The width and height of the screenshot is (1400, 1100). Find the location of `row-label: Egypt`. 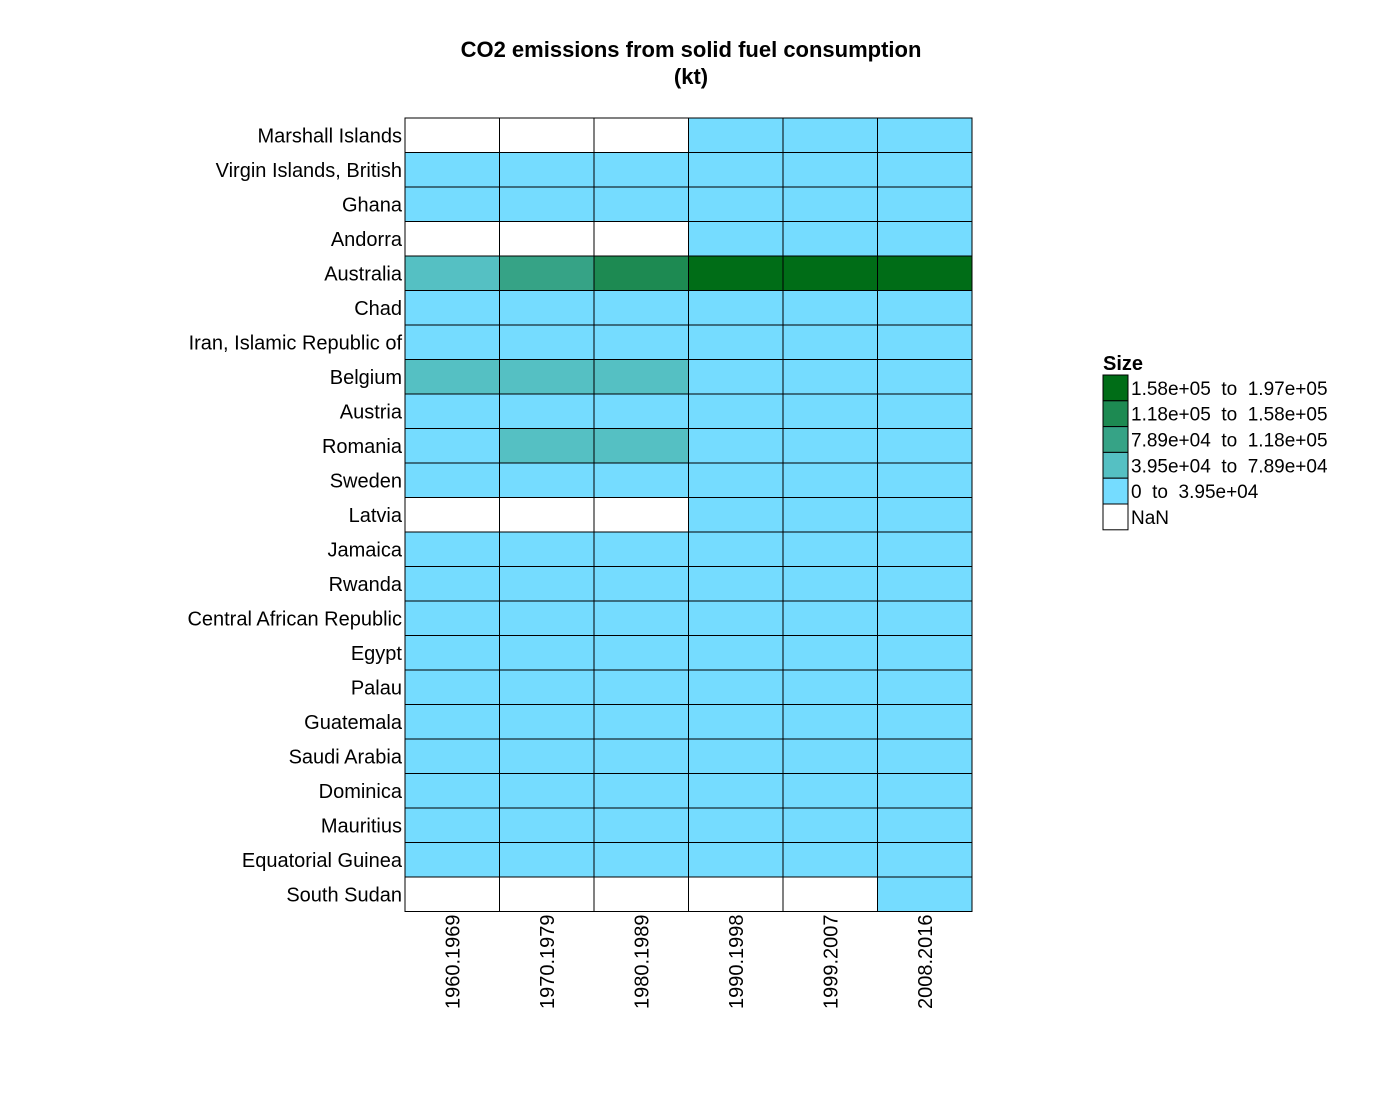

row-label: Egypt is located at coordinates (377, 654).